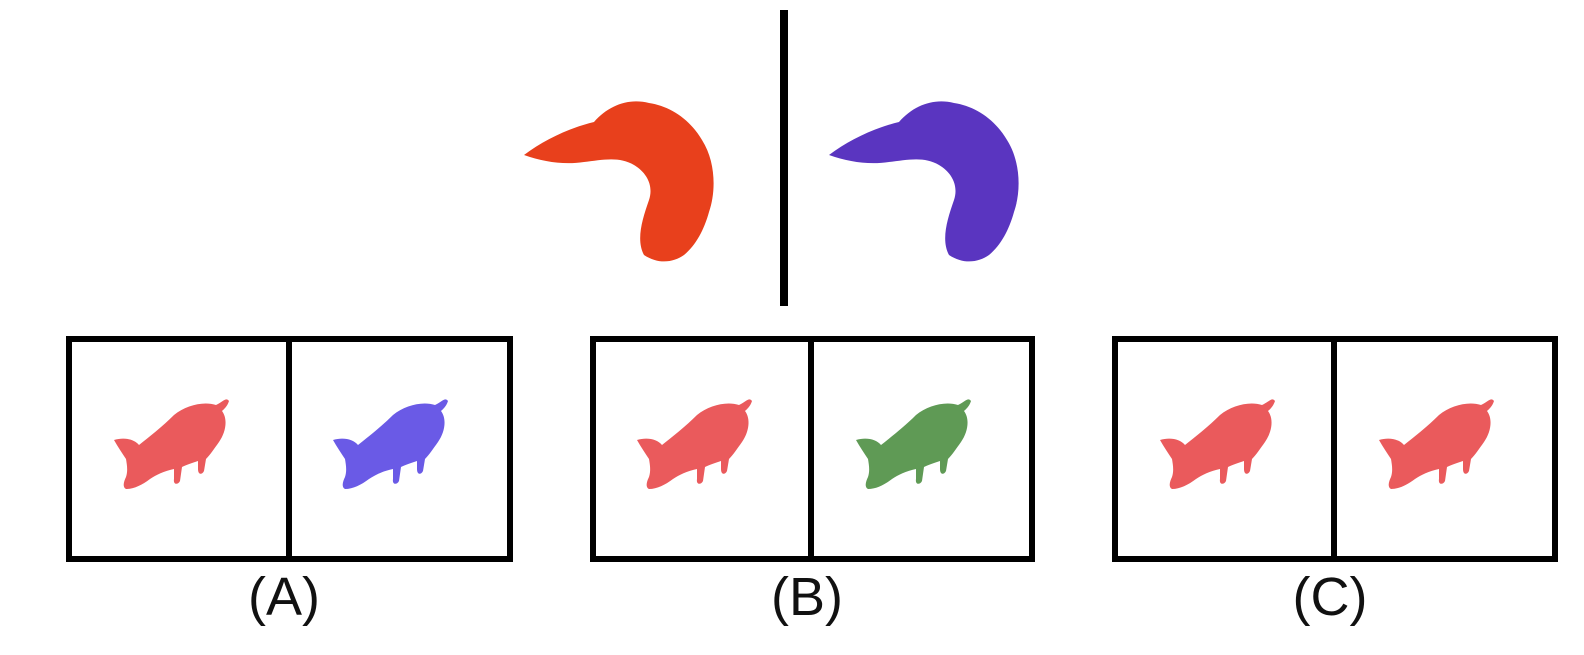  I want to click on example-divider, so click(784, 158).